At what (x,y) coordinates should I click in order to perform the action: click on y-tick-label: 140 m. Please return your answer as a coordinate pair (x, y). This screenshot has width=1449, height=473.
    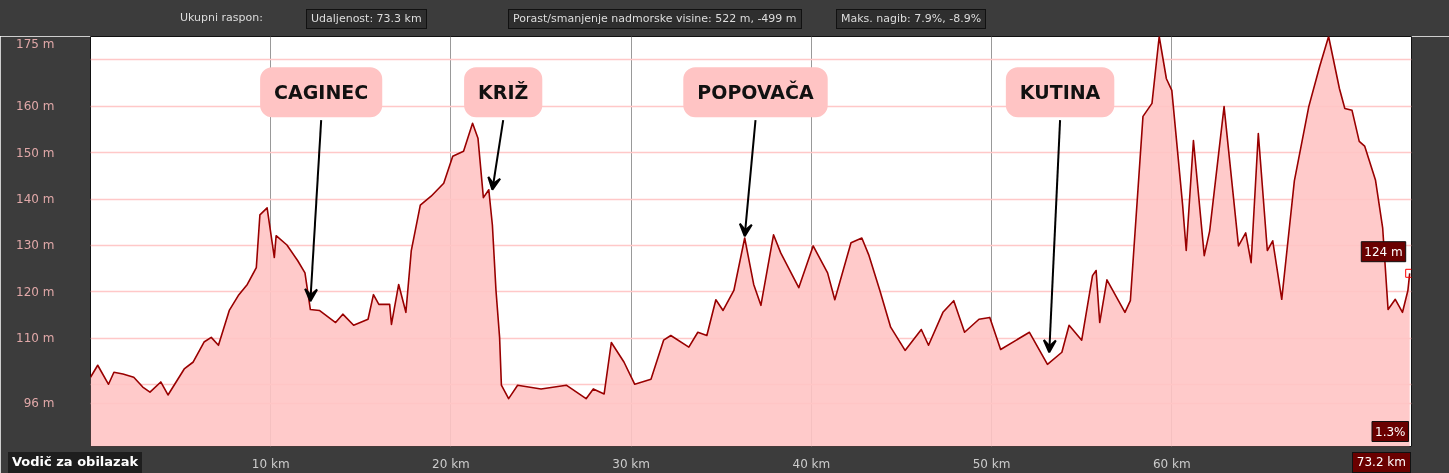
    Looking at the image, I should click on (35, 199).